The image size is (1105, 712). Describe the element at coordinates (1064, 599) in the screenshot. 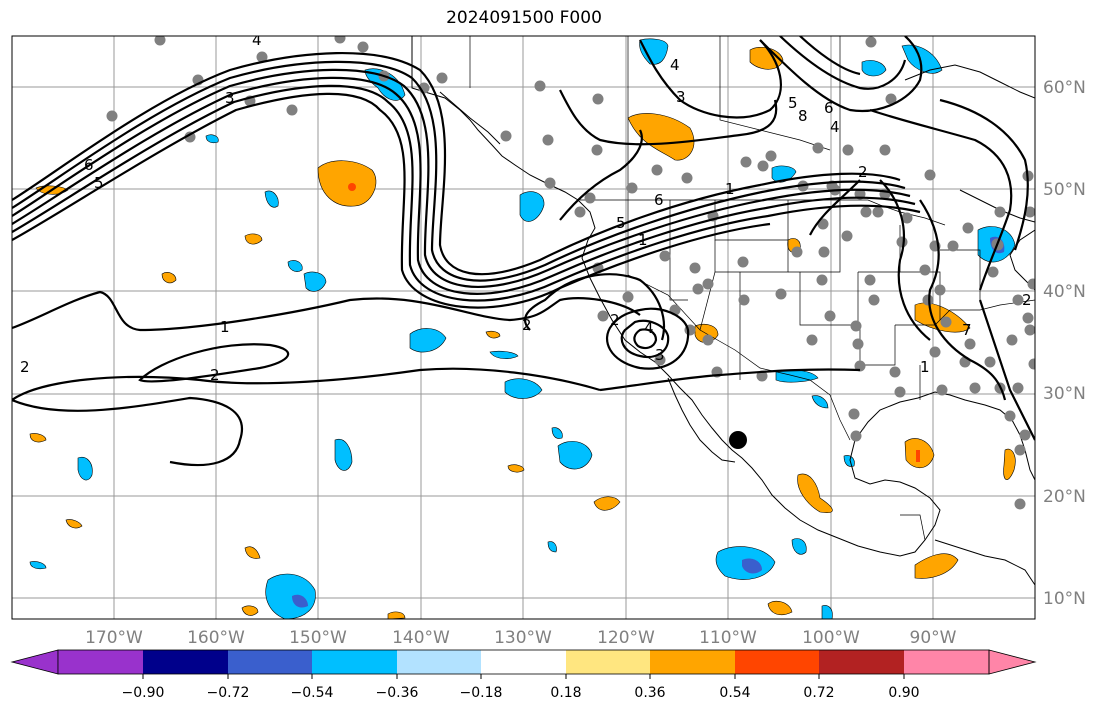

I see `lat-tick: 10°N` at that location.